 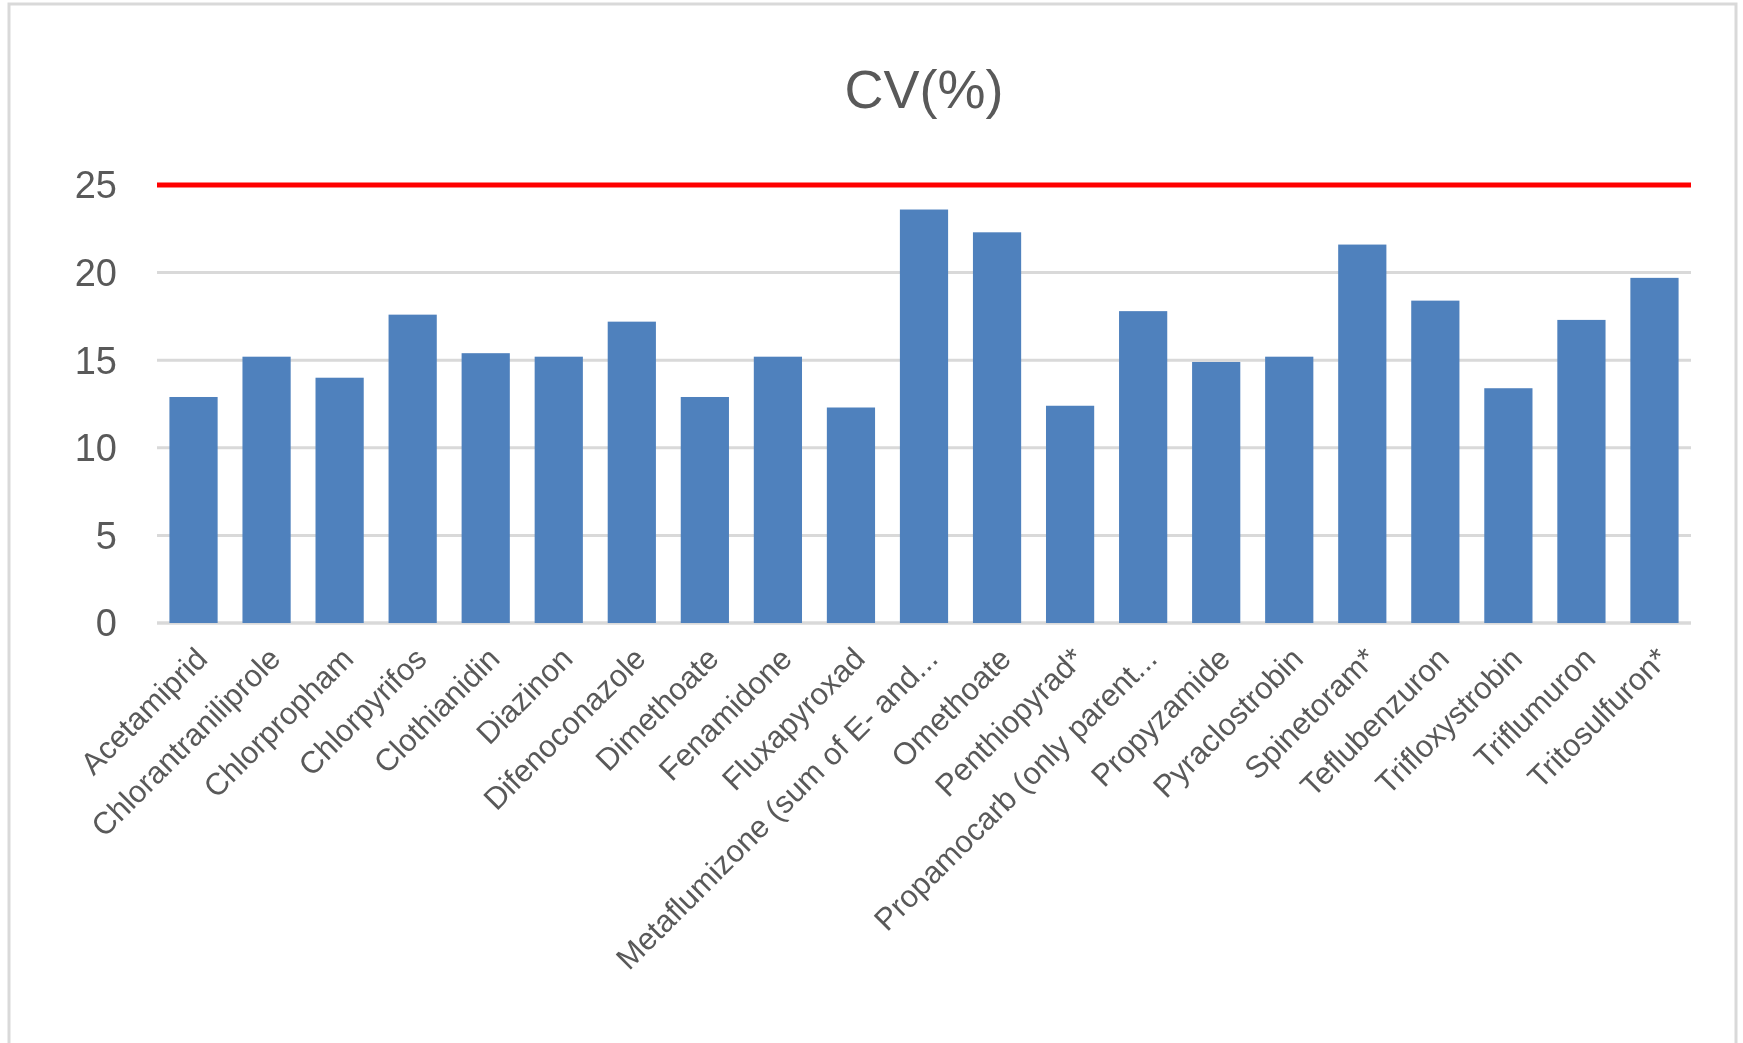 What do you see at coordinates (95, 185) in the screenshot?
I see `y-tick-label: 25` at bounding box center [95, 185].